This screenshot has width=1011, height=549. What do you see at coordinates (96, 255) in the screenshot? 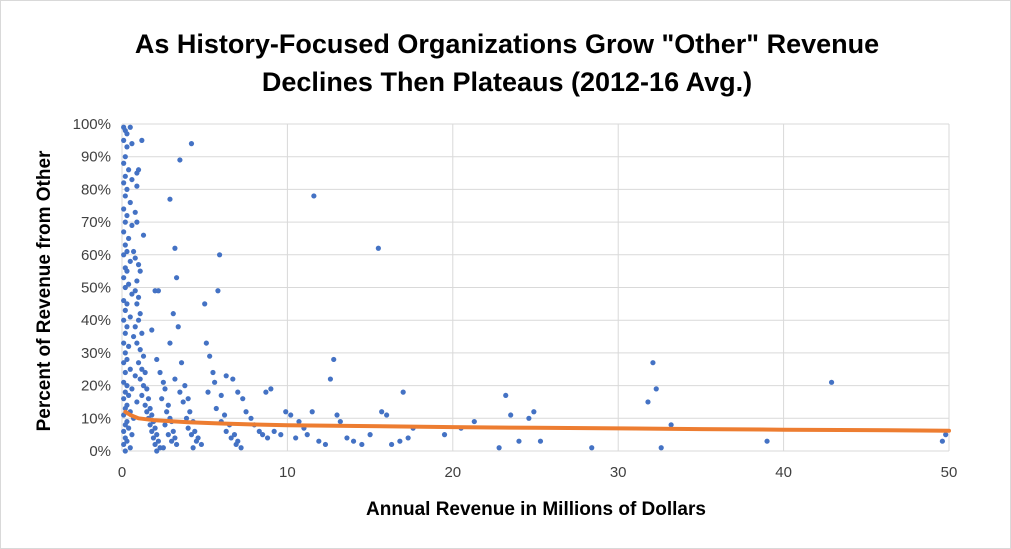
I see `y-tick-label: 60%` at bounding box center [96, 255].